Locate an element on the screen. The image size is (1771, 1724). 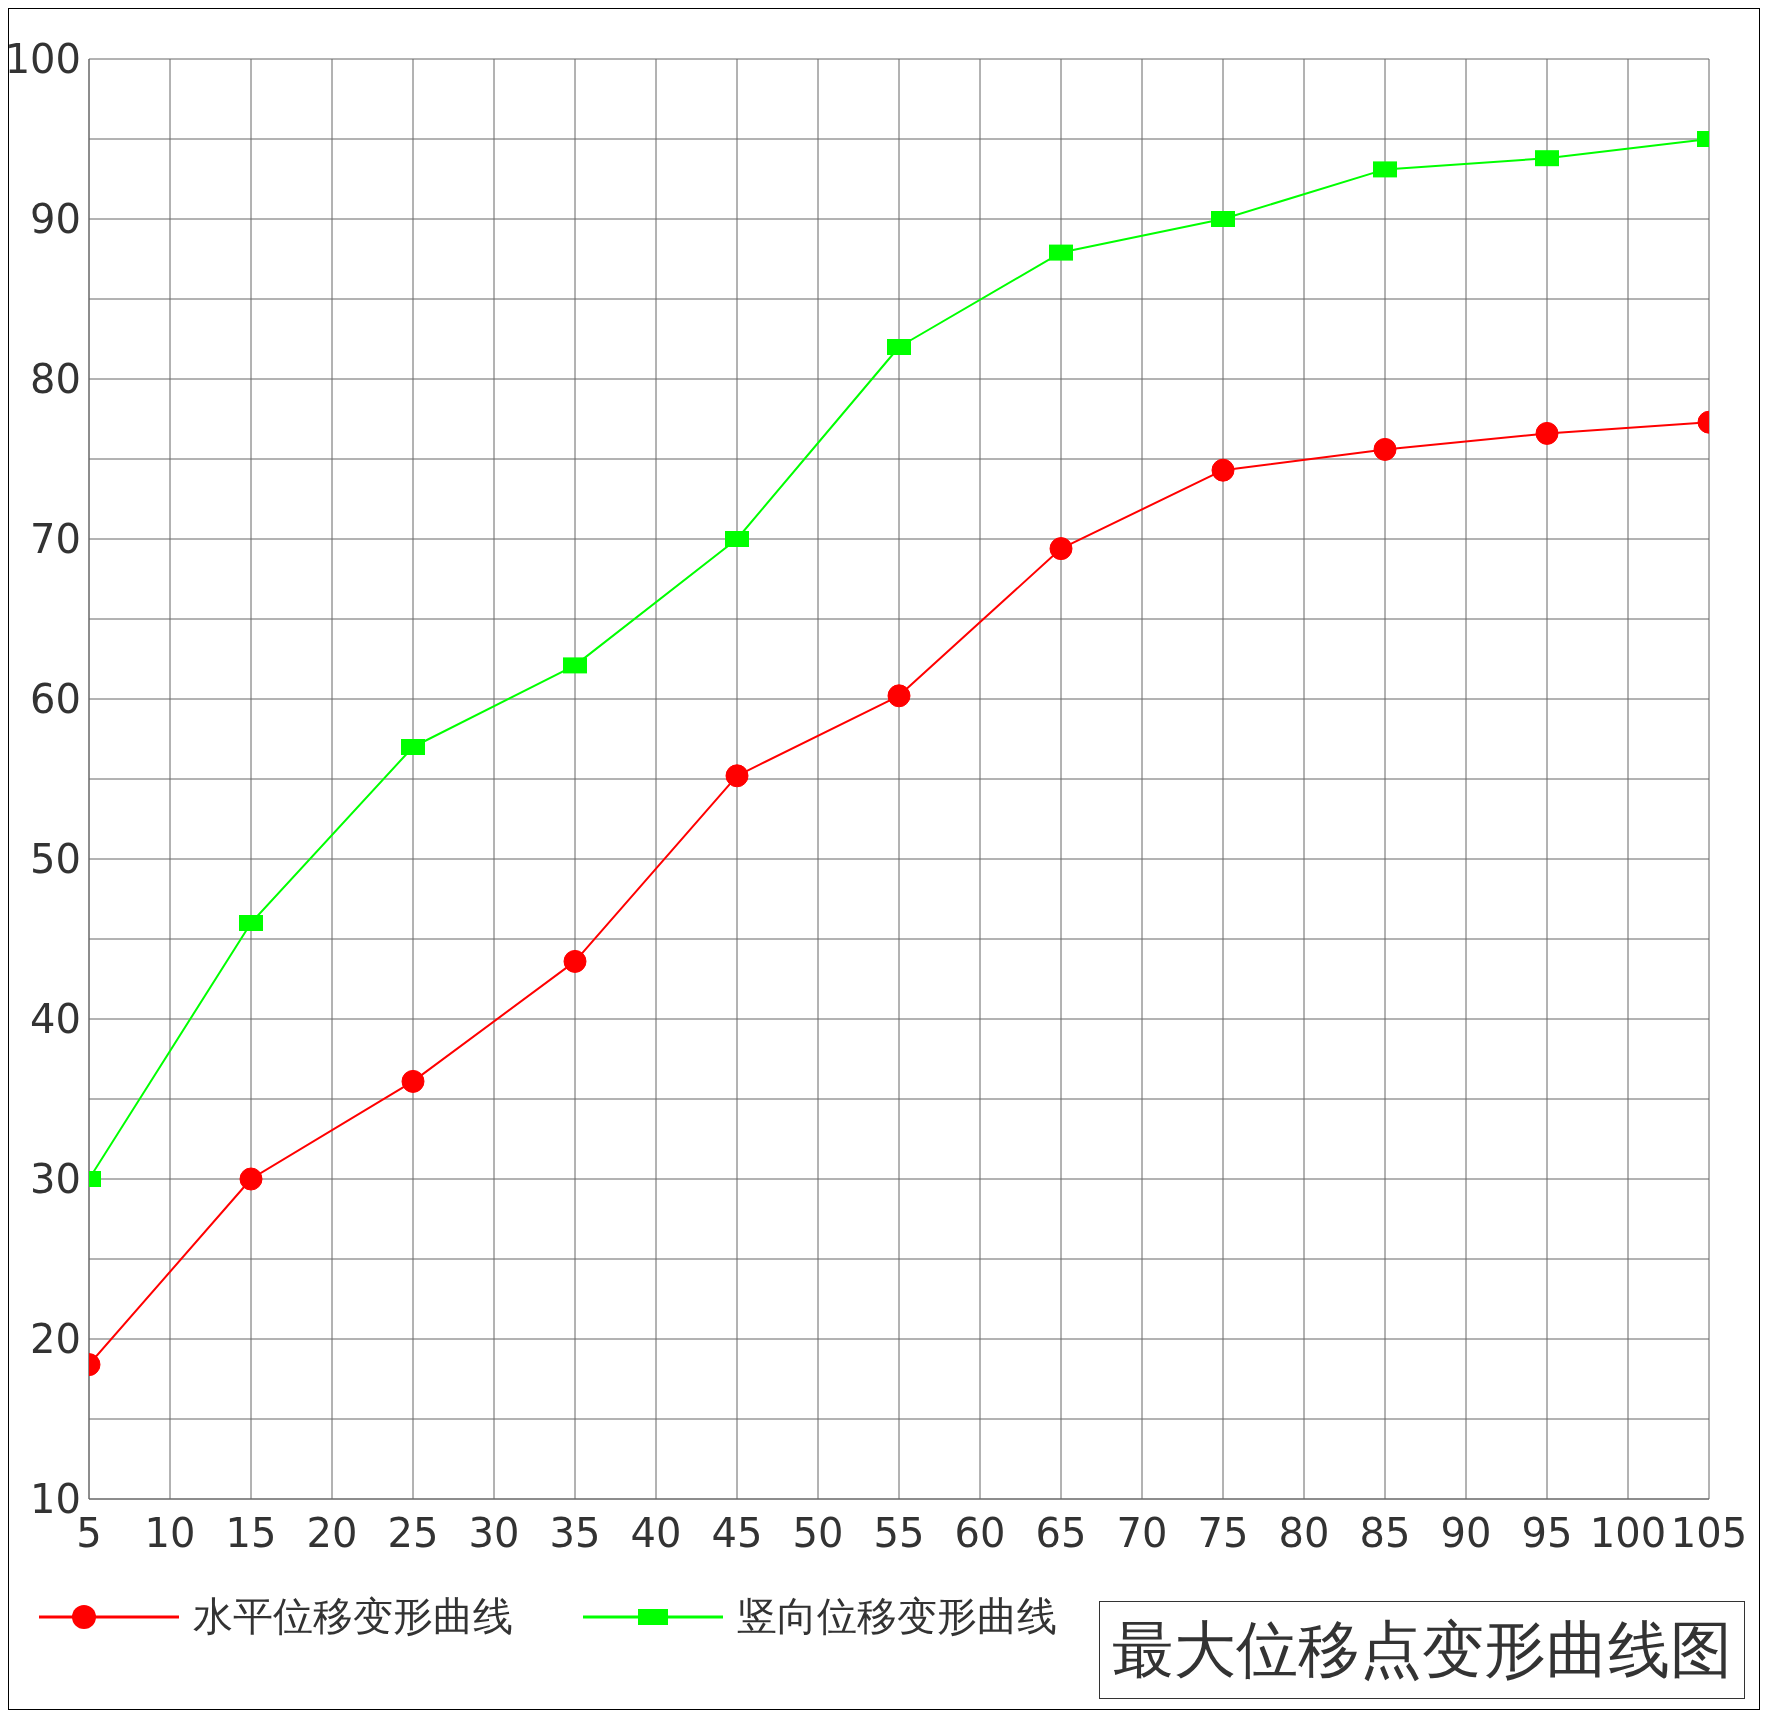
x-tick-label: 15 is located at coordinates (251, 1533).